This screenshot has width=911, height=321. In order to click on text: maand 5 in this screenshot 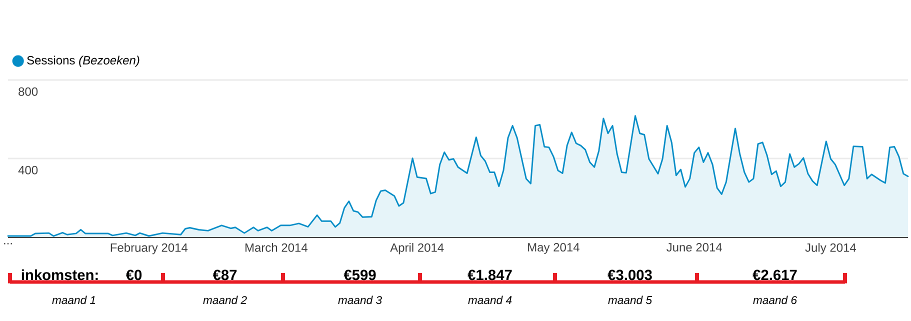, I will do `click(630, 300)`.